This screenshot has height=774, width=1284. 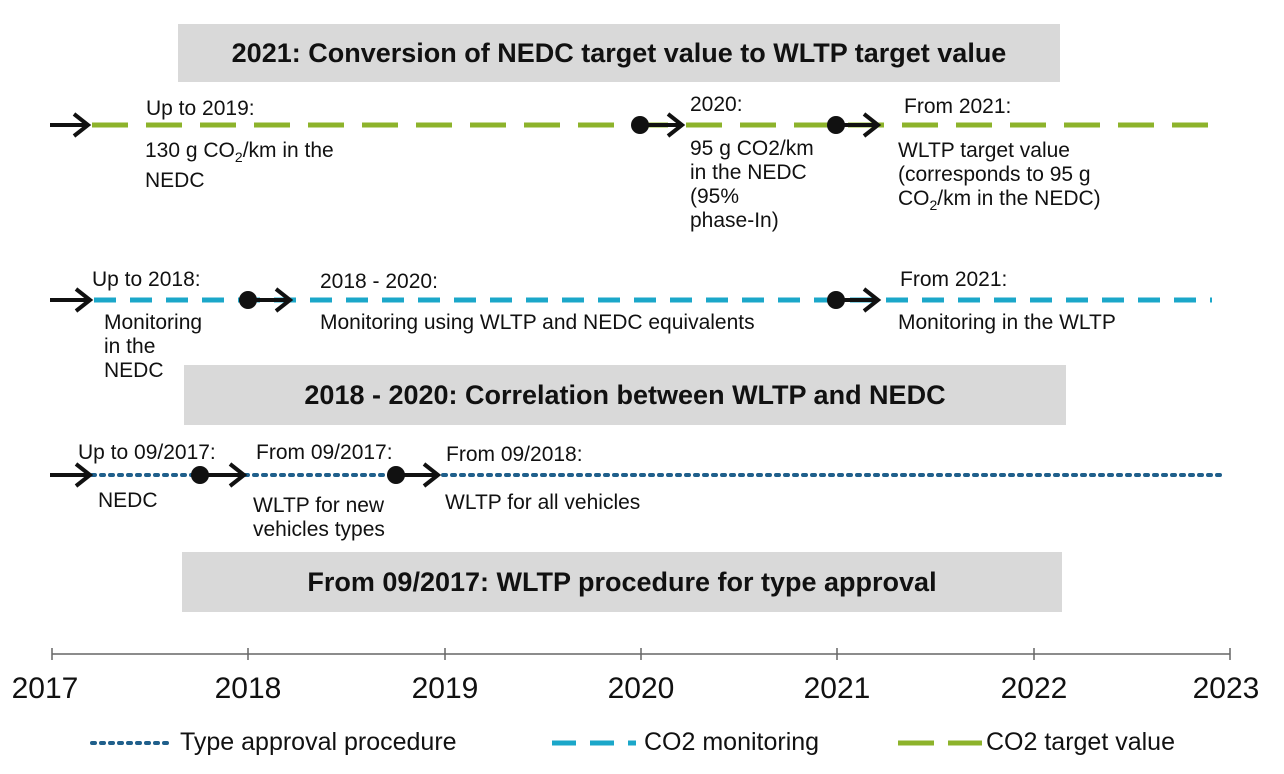 What do you see at coordinates (239, 166) in the screenshot?
I see `target-up-to-2019-desc: 130 g CO2/km in the NEDC` at bounding box center [239, 166].